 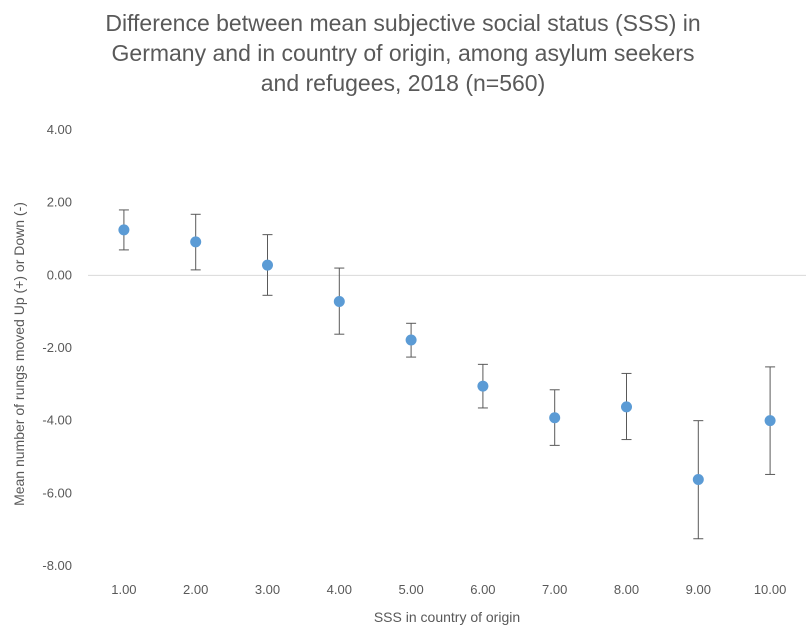 I want to click on y-tick-label: -6.00, so click(x=57, y=492).